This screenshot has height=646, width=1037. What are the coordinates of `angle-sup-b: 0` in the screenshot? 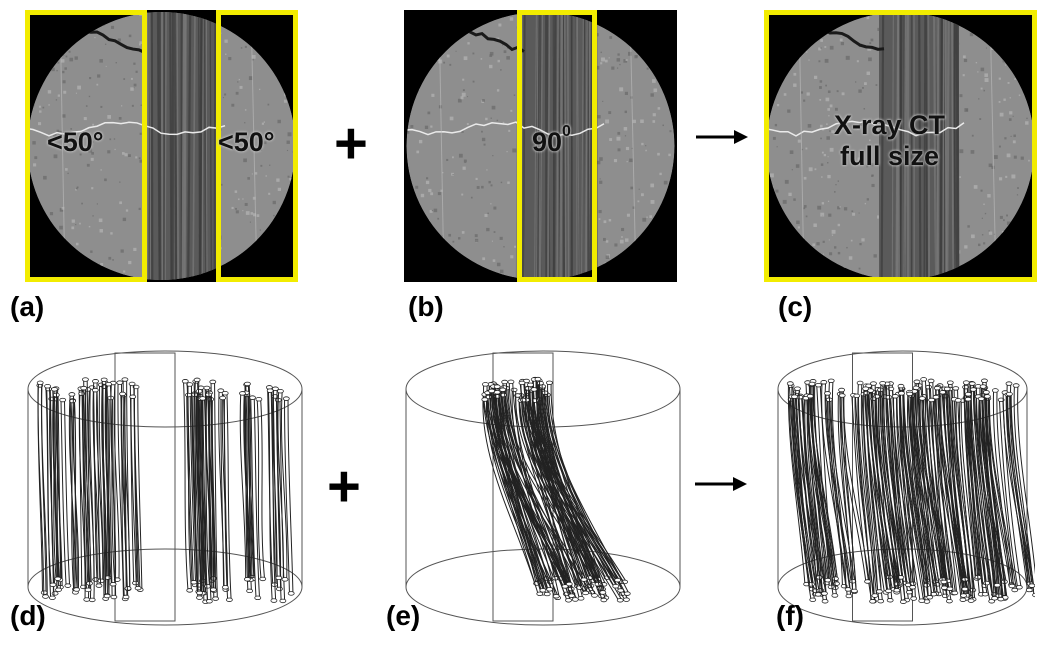 It's located at (566, 131).